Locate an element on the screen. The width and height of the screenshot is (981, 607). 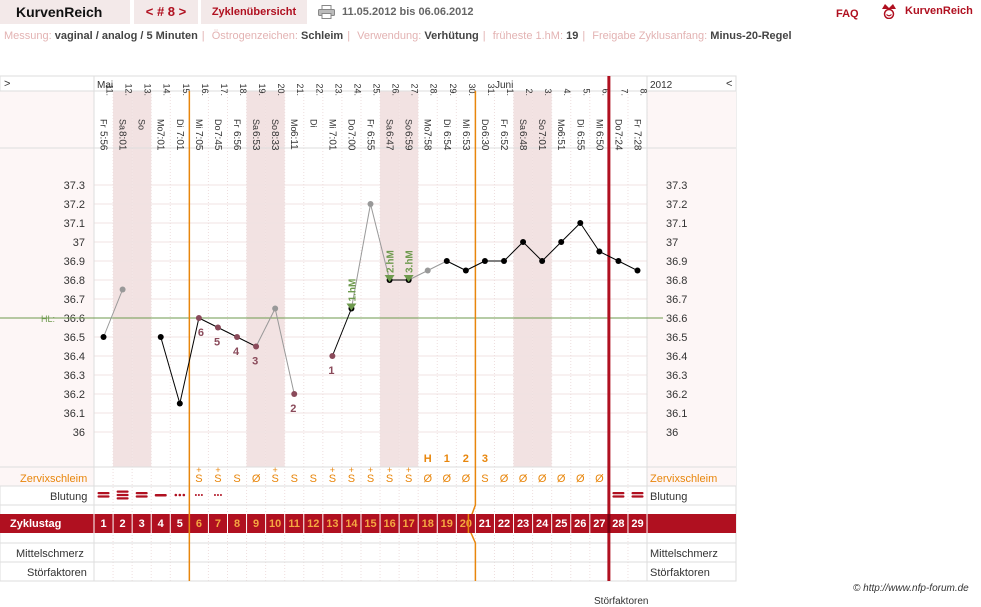
cycle-day-number: 28 is located at coordinates (618, 524).